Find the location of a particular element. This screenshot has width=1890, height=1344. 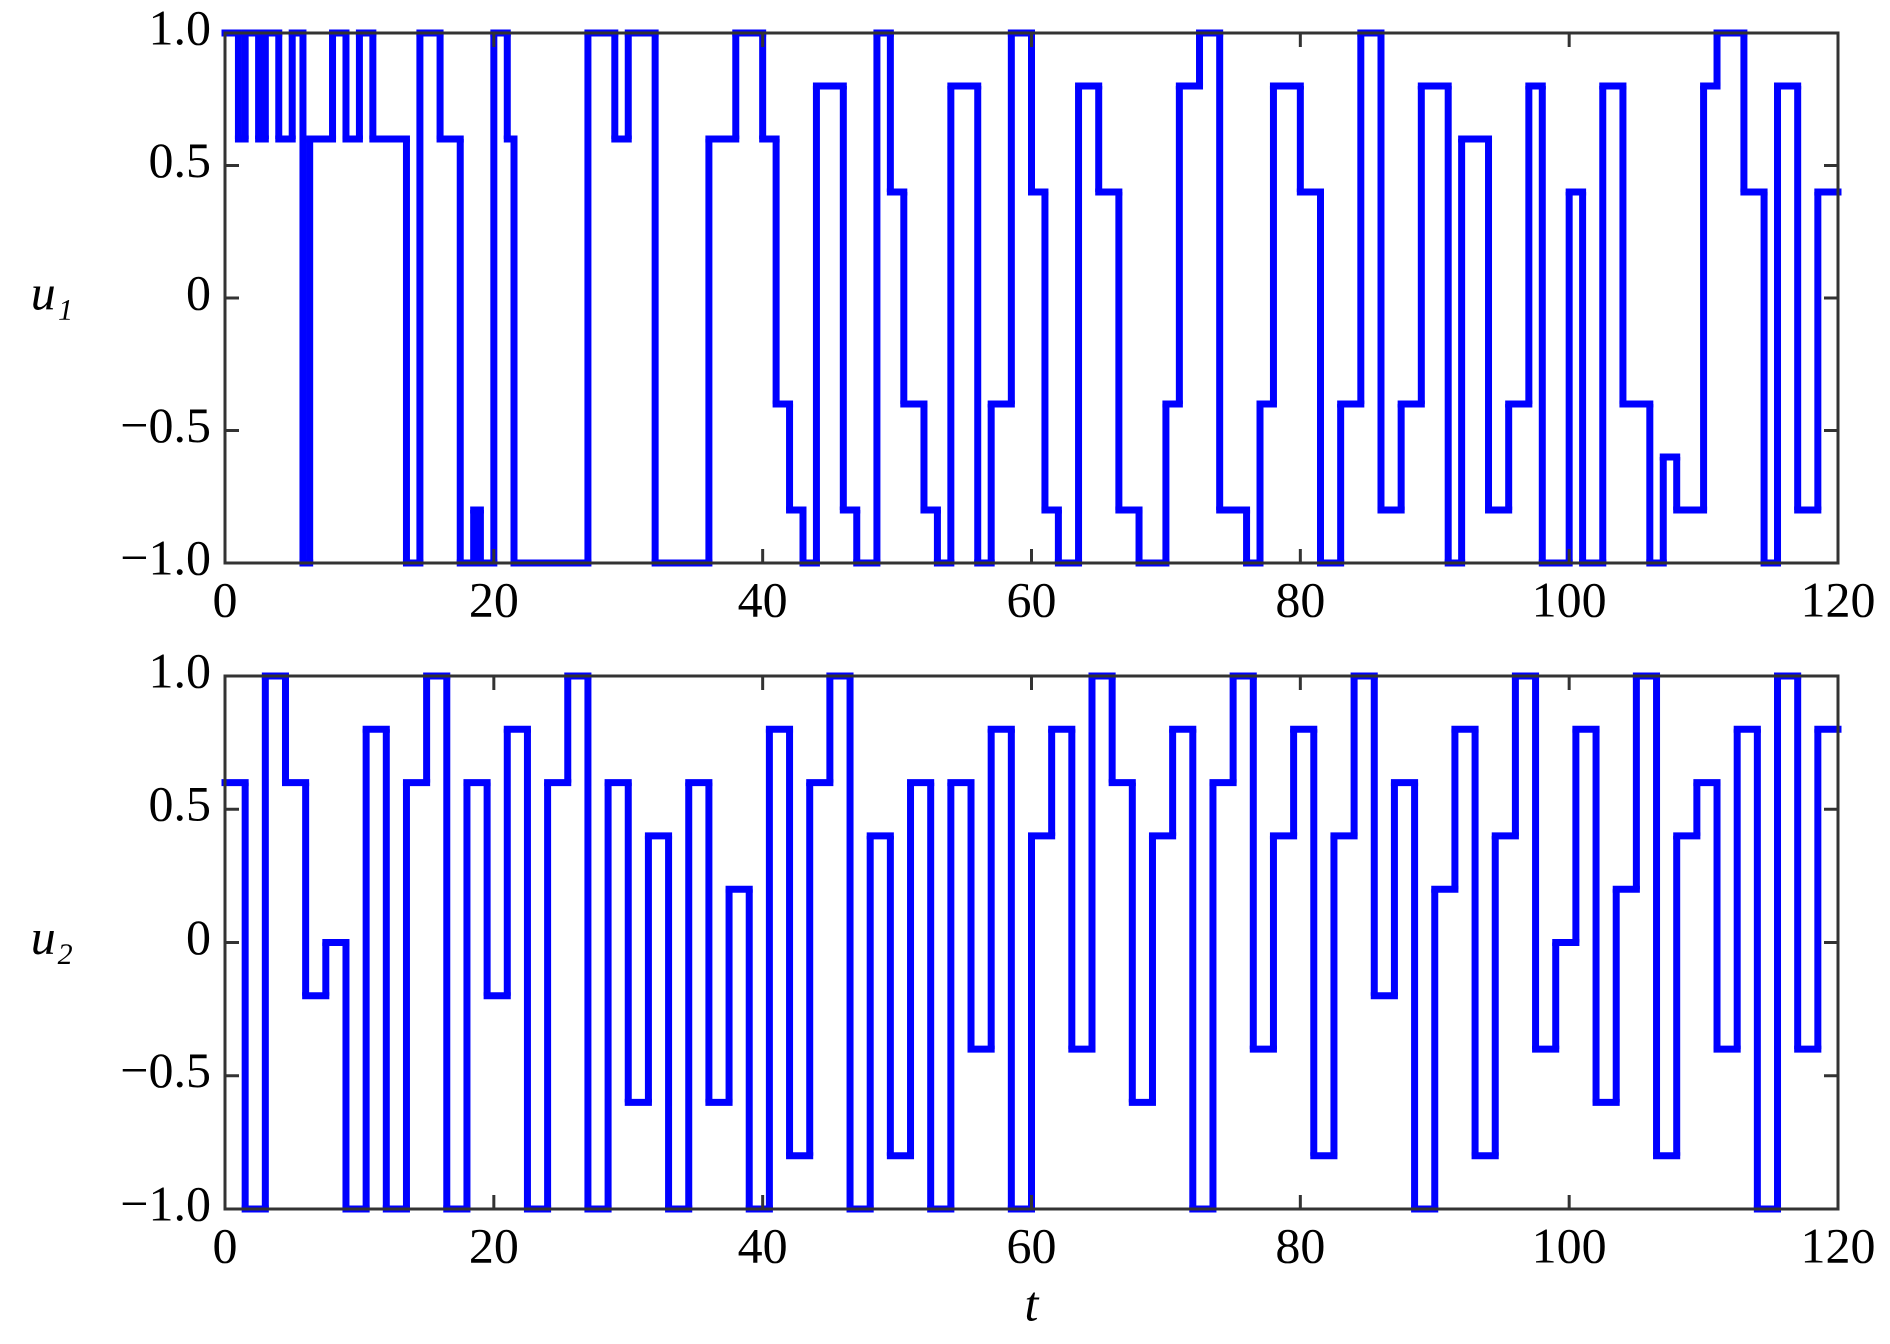

x-axis-label: t is located at coordinates (1032, 1303).